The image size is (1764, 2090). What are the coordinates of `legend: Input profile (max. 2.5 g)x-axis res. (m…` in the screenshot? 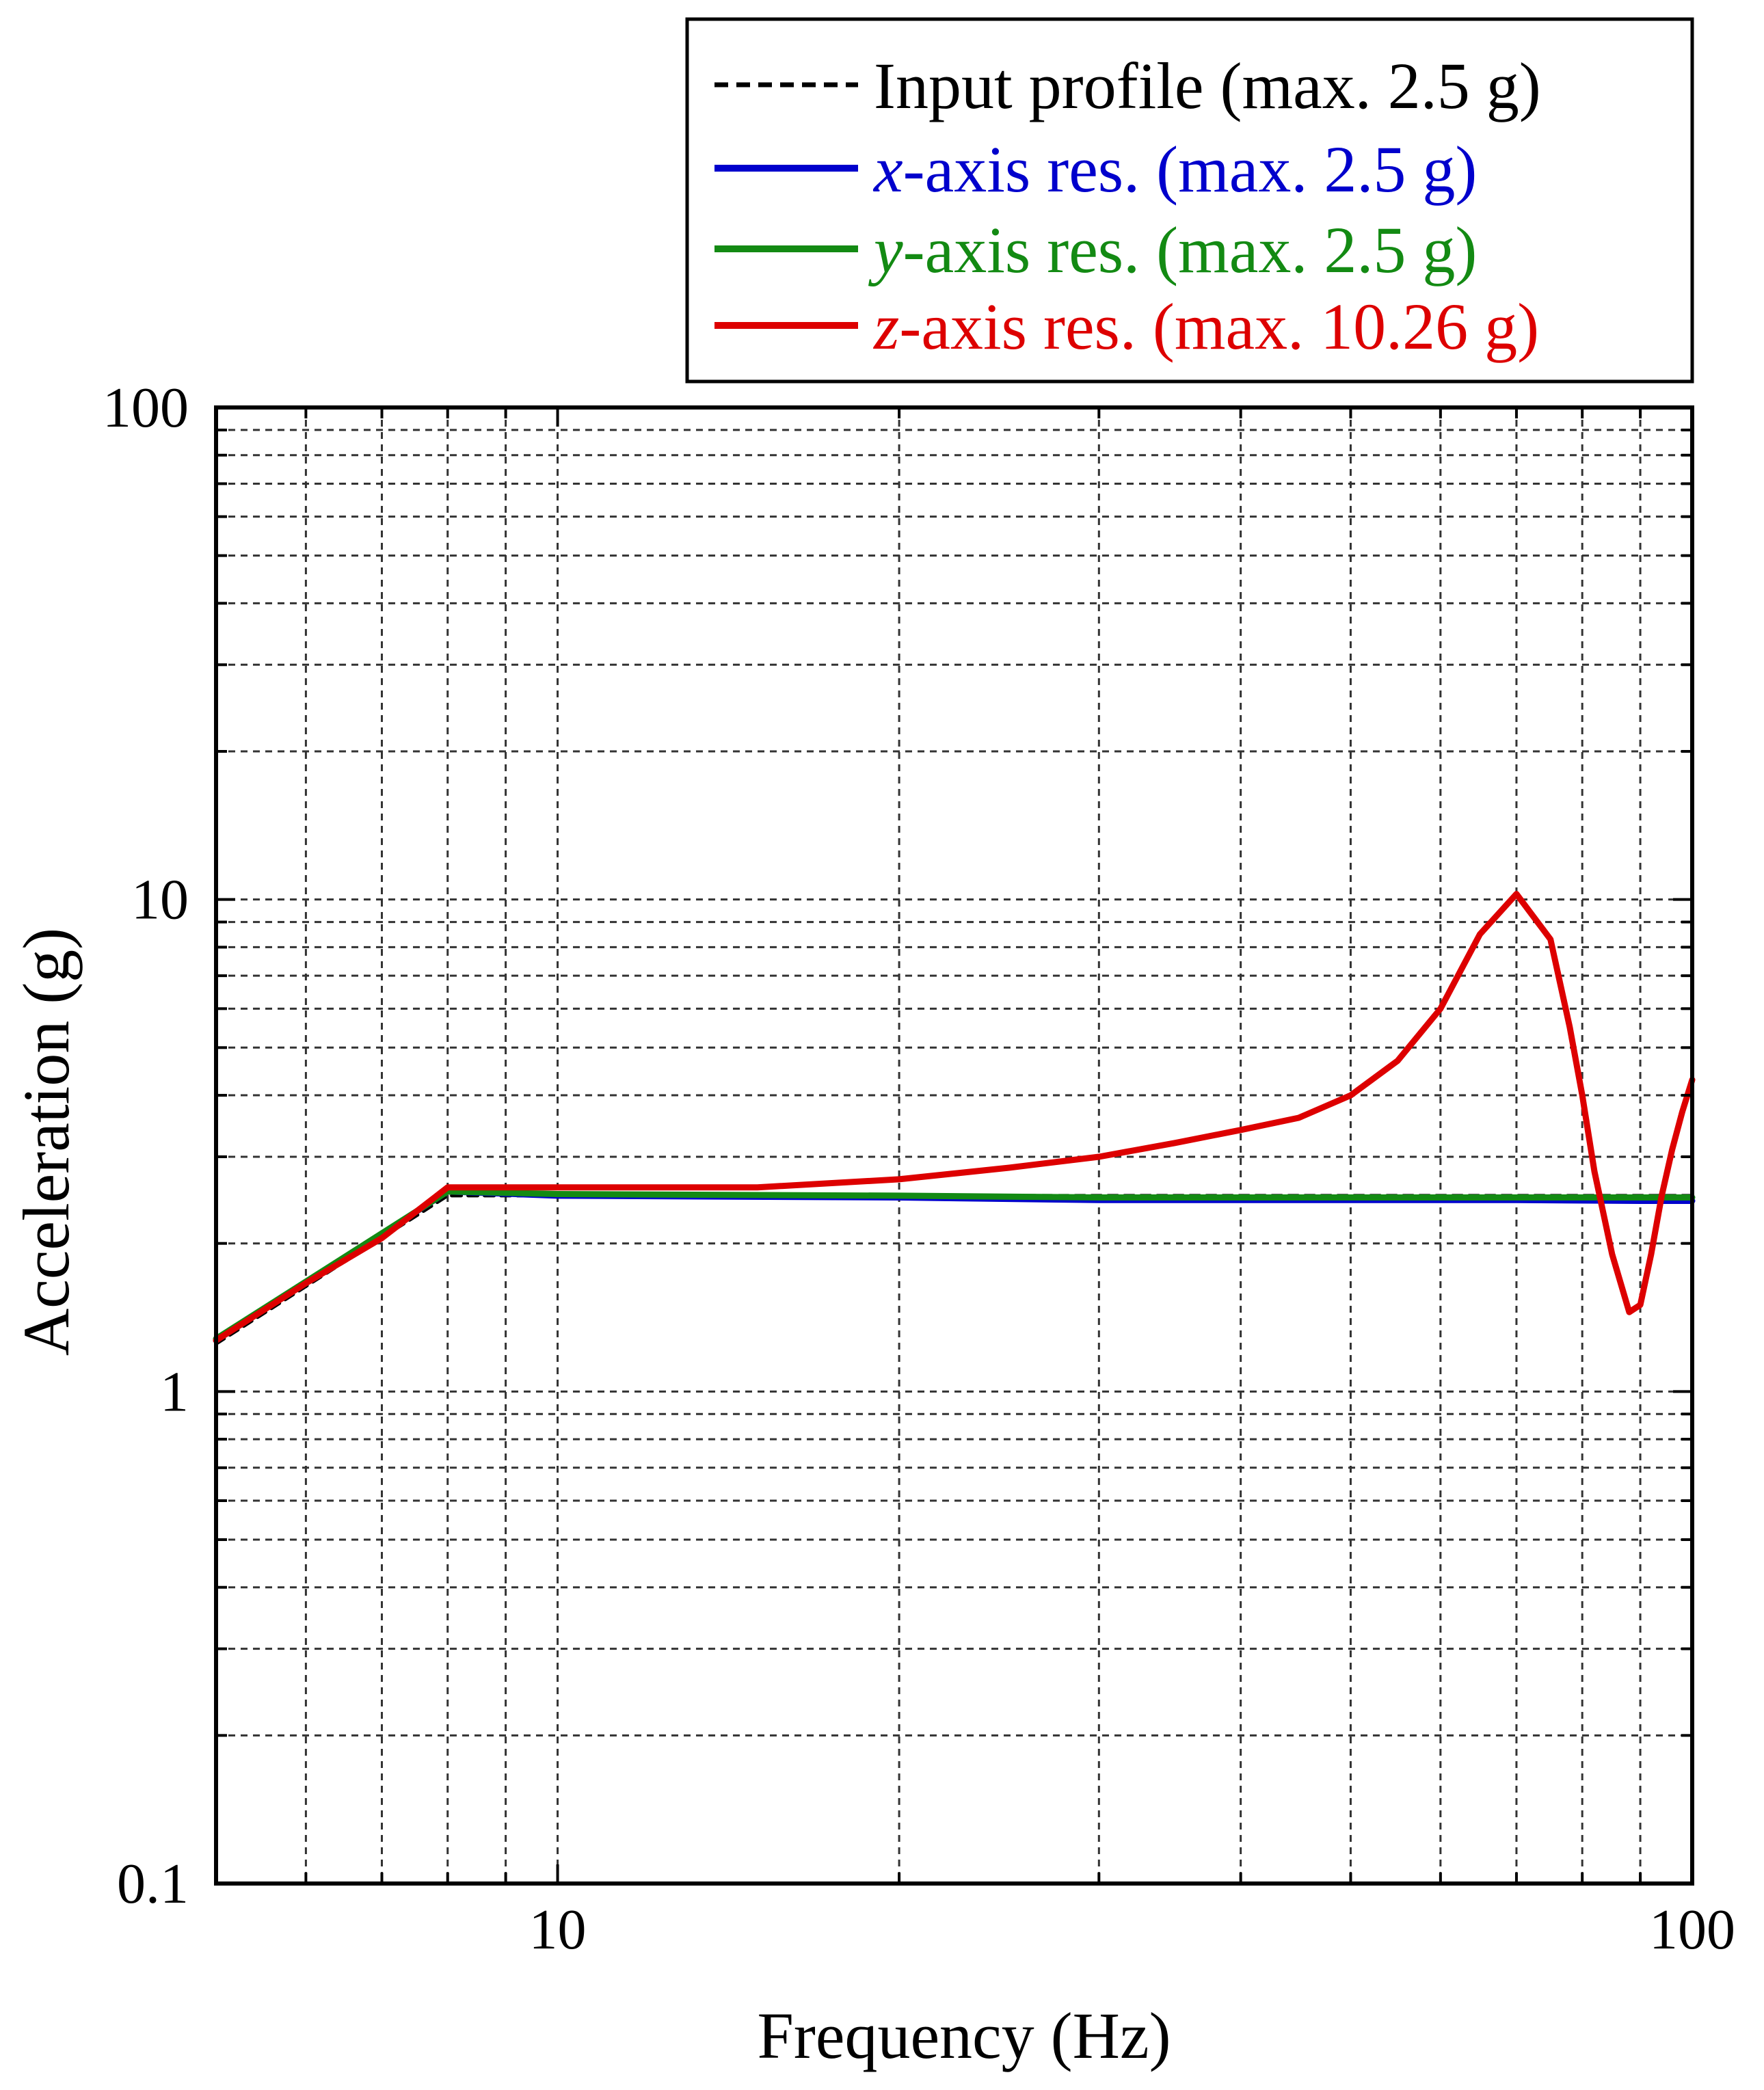 It's located at (1189, 200).